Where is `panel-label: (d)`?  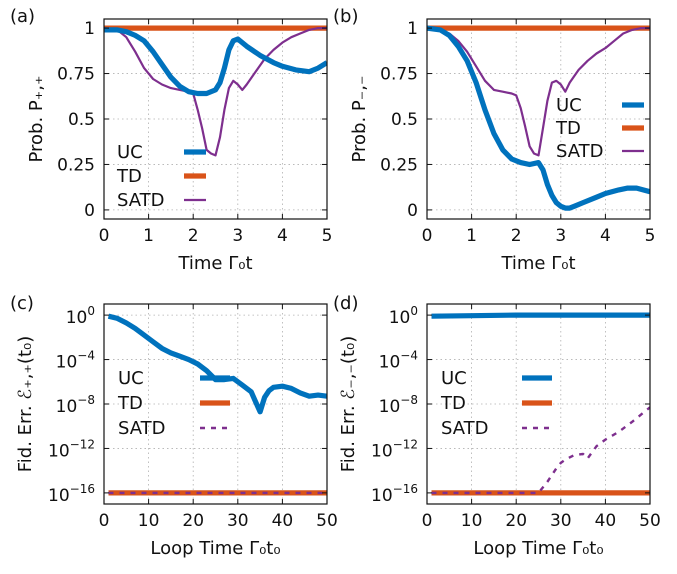
panel-label: (d) is located at coordinates (345, 303).